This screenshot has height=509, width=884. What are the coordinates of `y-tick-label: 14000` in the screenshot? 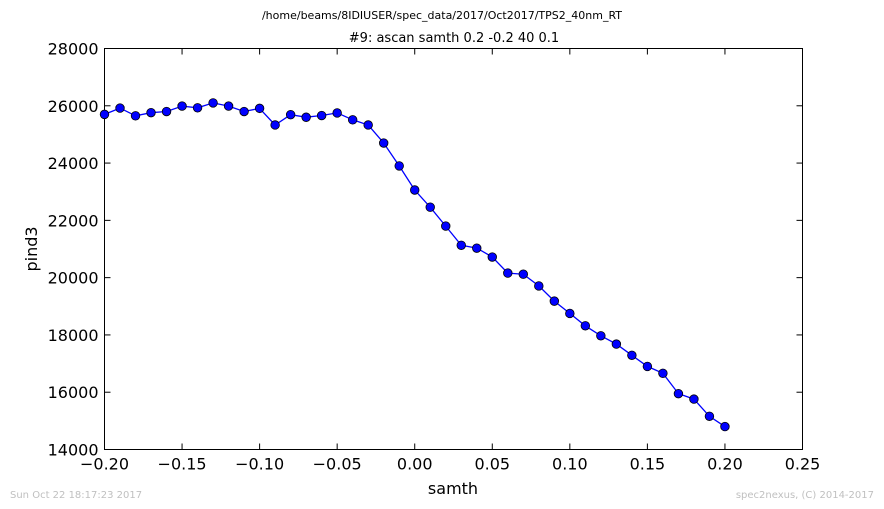 It's located at (73, 450).